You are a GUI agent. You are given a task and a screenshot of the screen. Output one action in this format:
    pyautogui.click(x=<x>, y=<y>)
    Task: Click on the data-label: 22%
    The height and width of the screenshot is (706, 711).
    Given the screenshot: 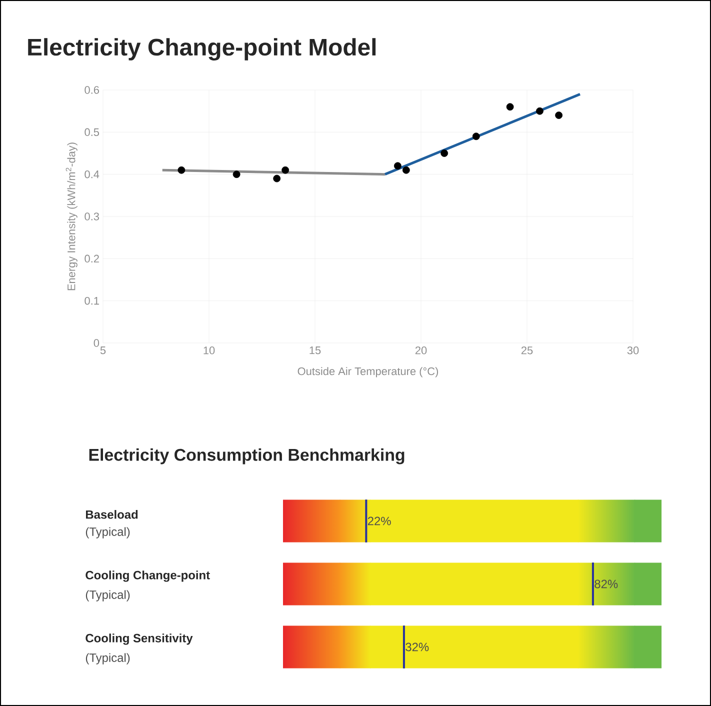 What is the action you would take?
    pyautogui.click(x=379, y=521)
    